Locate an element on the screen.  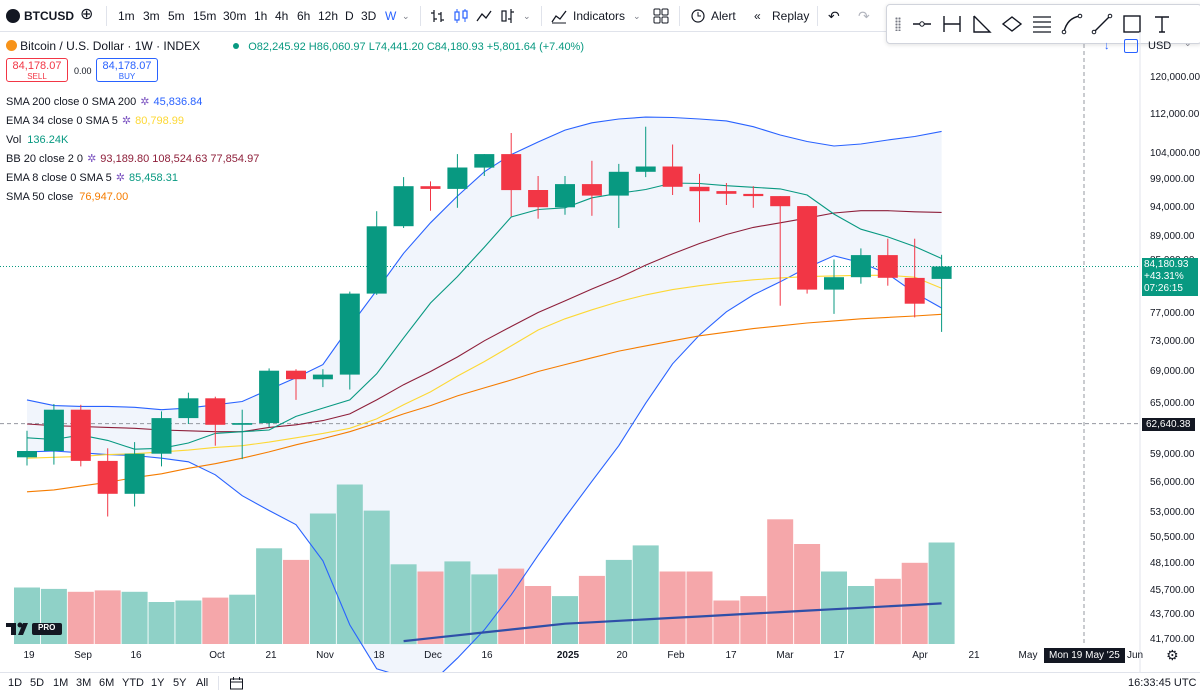
undo-icon: ↶ is located at coordinates (834, 16).